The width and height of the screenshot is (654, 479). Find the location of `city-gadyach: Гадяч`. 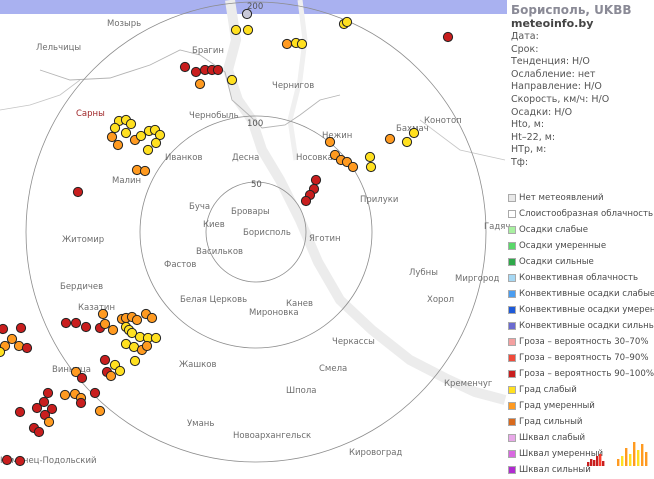

city-gadyach: Гадяч is located at coordinates (497, 227).